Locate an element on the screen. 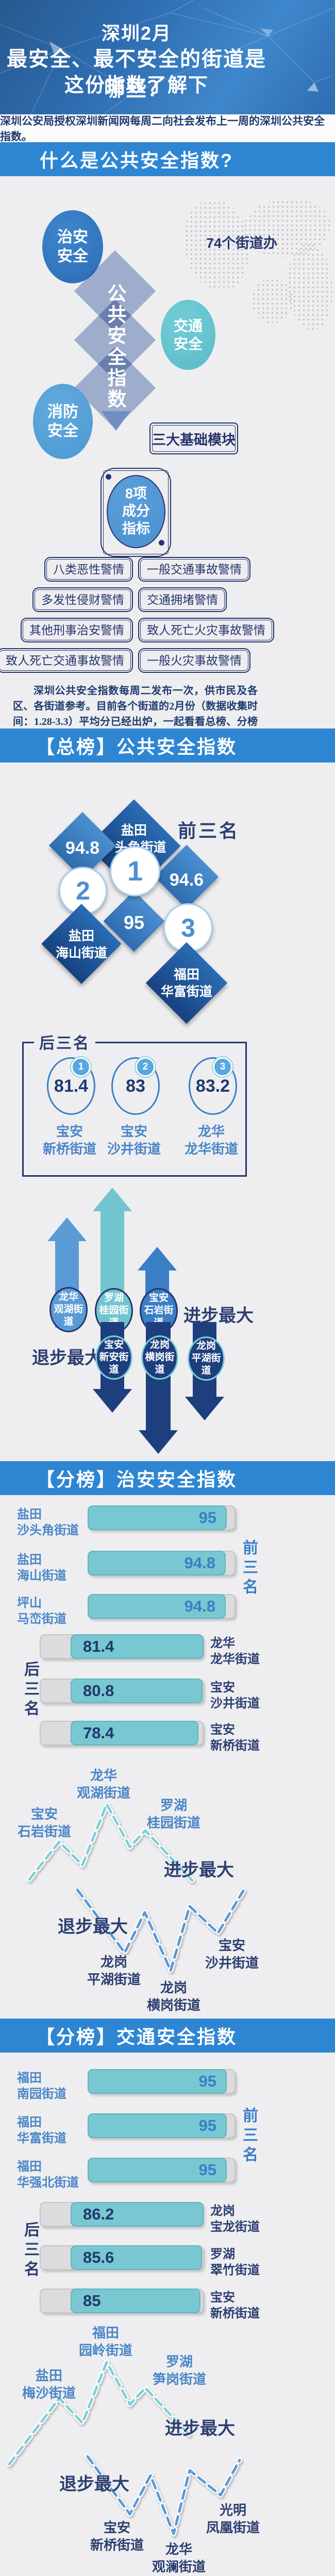 This screenshot has width=335, height=2576. valley-street: 凤凰街道 is located at coordinates (233, 2527).